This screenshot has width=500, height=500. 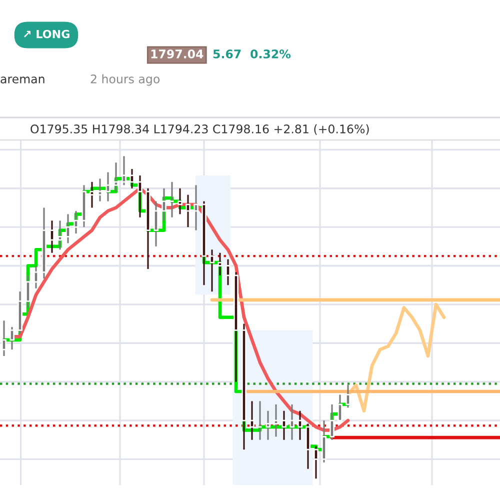 I want to click on text: ↗ LONG, so click(x=47, y=34).